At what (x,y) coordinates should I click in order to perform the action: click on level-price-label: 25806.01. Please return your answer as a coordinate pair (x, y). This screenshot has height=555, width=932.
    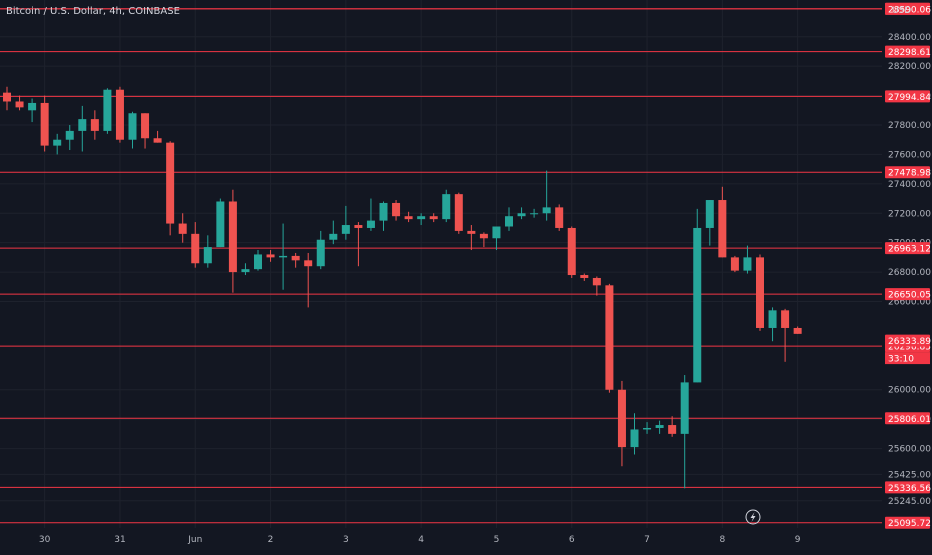
    Looking at the image, I should click on (908, 418).